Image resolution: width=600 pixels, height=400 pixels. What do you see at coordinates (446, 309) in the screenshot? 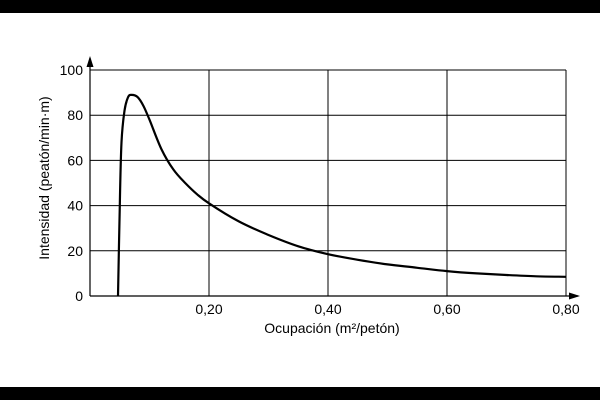
I see `x-tick-label: 0,60` at bounding box center [446, 309].